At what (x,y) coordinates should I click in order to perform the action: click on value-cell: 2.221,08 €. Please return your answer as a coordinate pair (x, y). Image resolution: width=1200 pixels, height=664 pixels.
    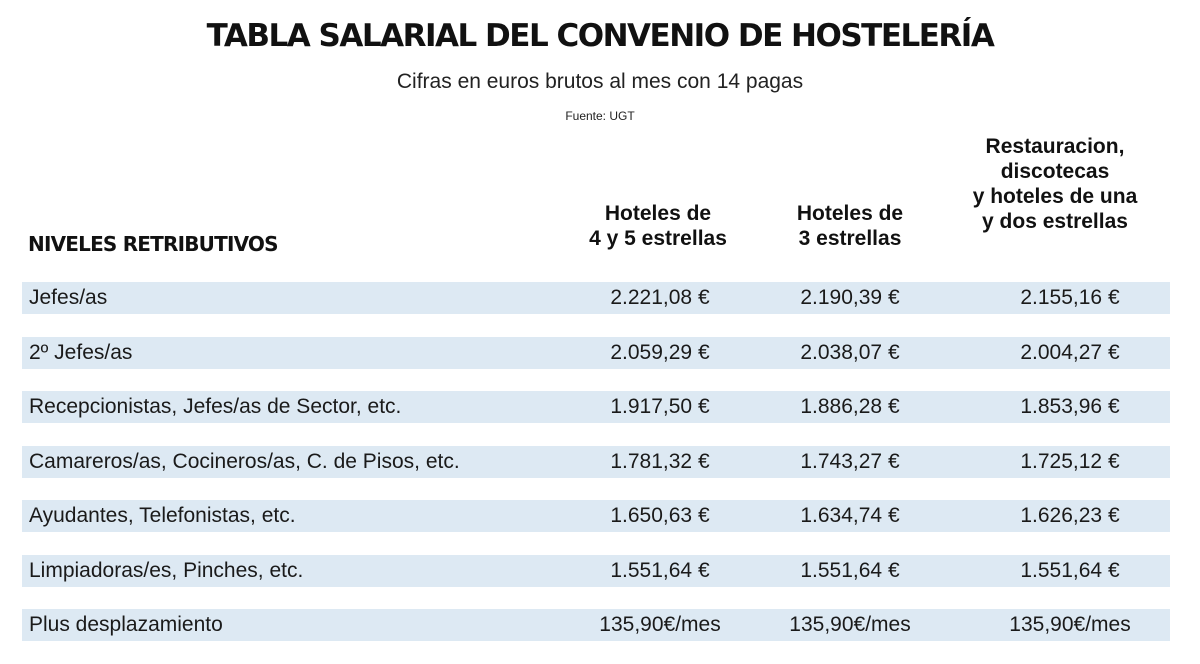
    Looking at the image, I should click on (660, 297).